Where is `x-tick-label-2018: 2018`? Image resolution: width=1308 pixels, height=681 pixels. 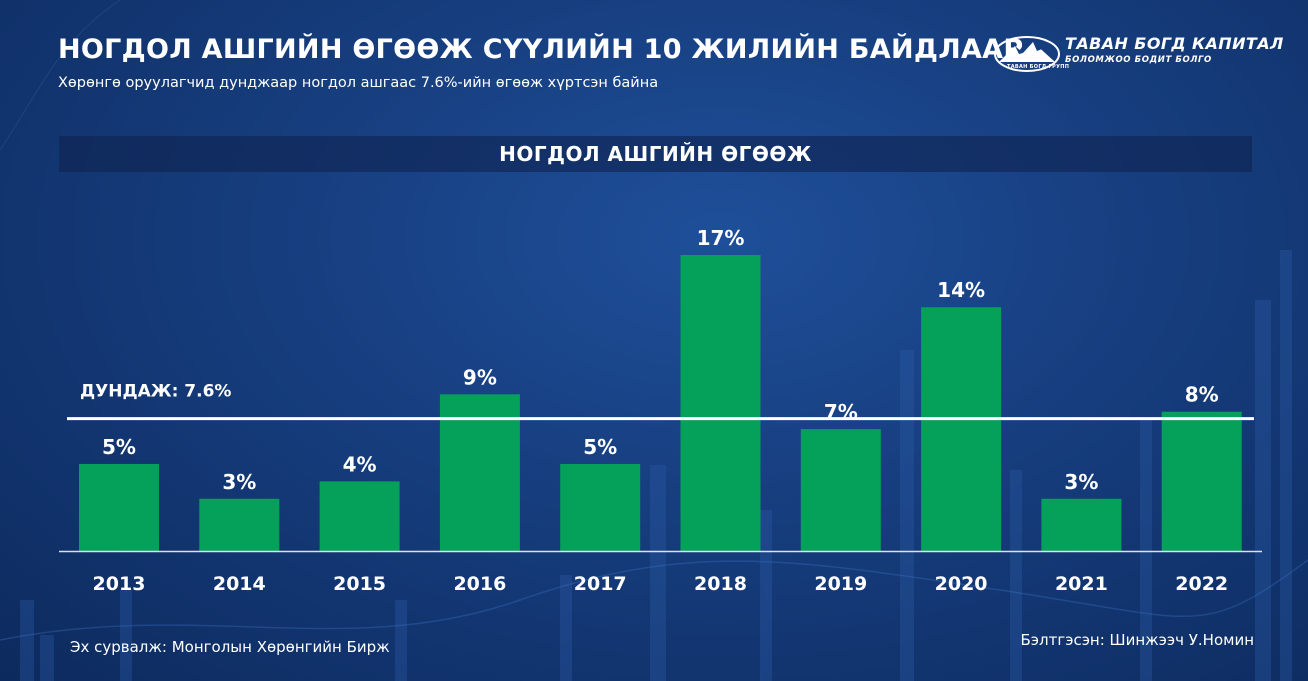 x-tick-label-2018: 2018 is located at coordinates (720, 584).